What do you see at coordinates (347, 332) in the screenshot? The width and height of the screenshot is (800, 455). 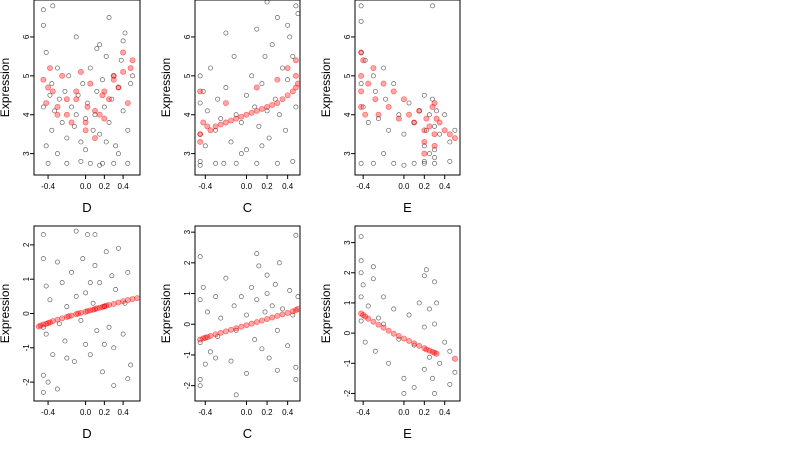 I see `y-tick-label: 0` at bounding box center [347, 332].